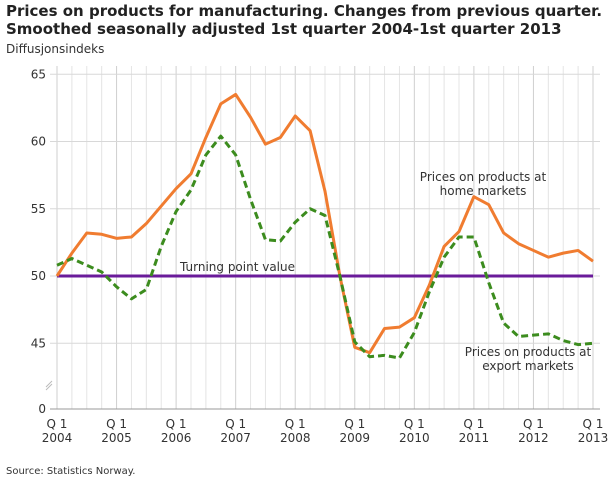 This screenshot has height=488, width=610. Describe the element at coordinates (55, 49) in the screenshot. I see `y-axis-label: Diffusjonsindeks` at that location.